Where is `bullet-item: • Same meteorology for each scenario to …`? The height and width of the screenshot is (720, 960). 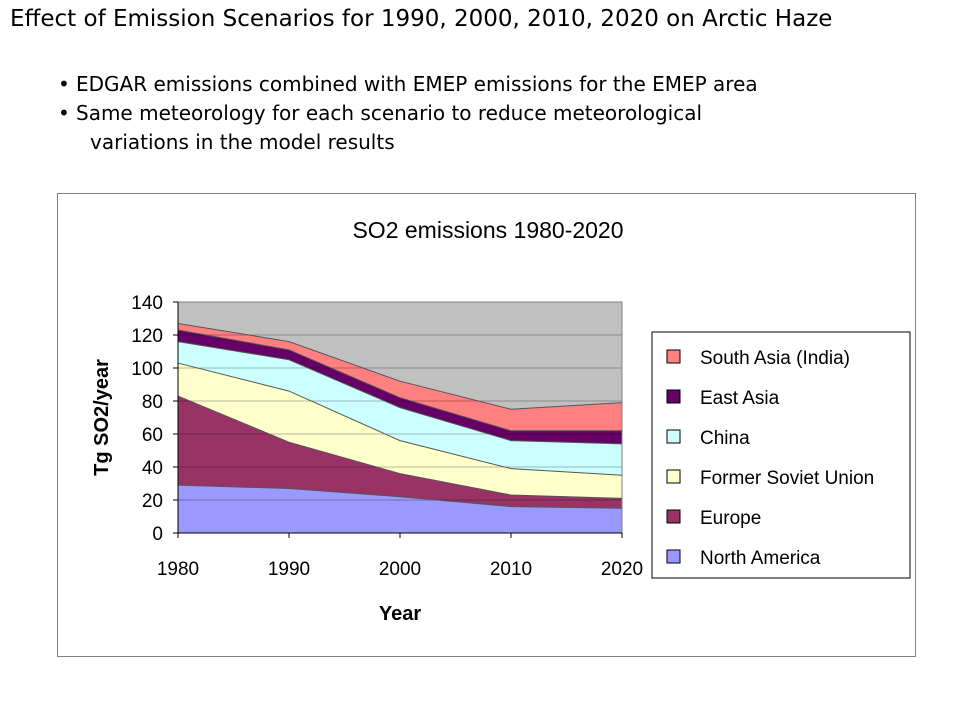 bullet-item: • Same meteorology for each scenario to … is located at coordinates (408, 128).